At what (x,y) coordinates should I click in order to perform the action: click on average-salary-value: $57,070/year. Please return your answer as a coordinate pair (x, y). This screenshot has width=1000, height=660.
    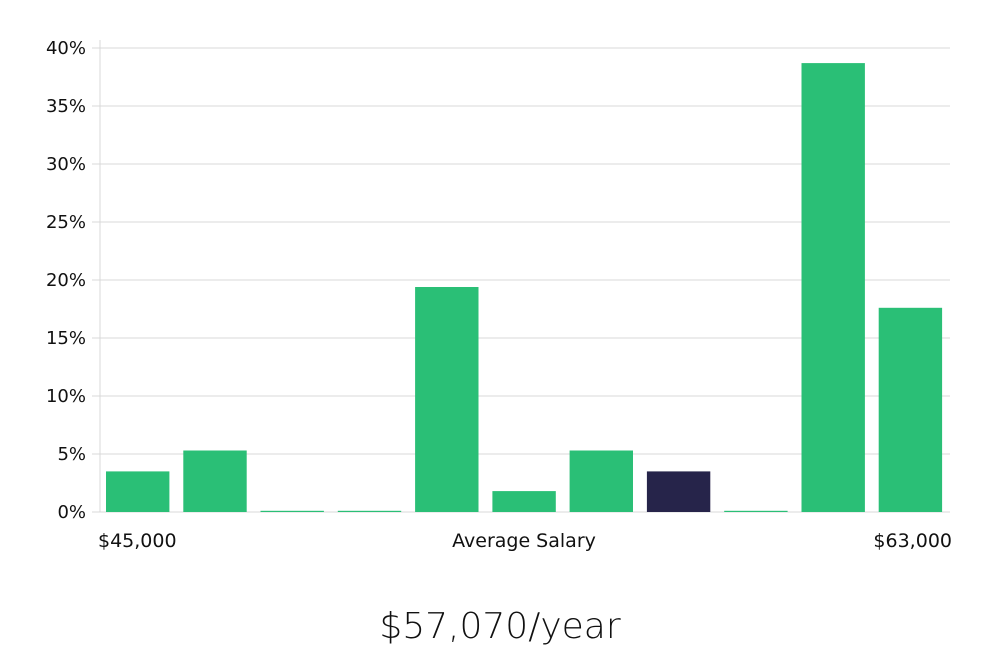
    Looking at the image, I should click on (500, 626).